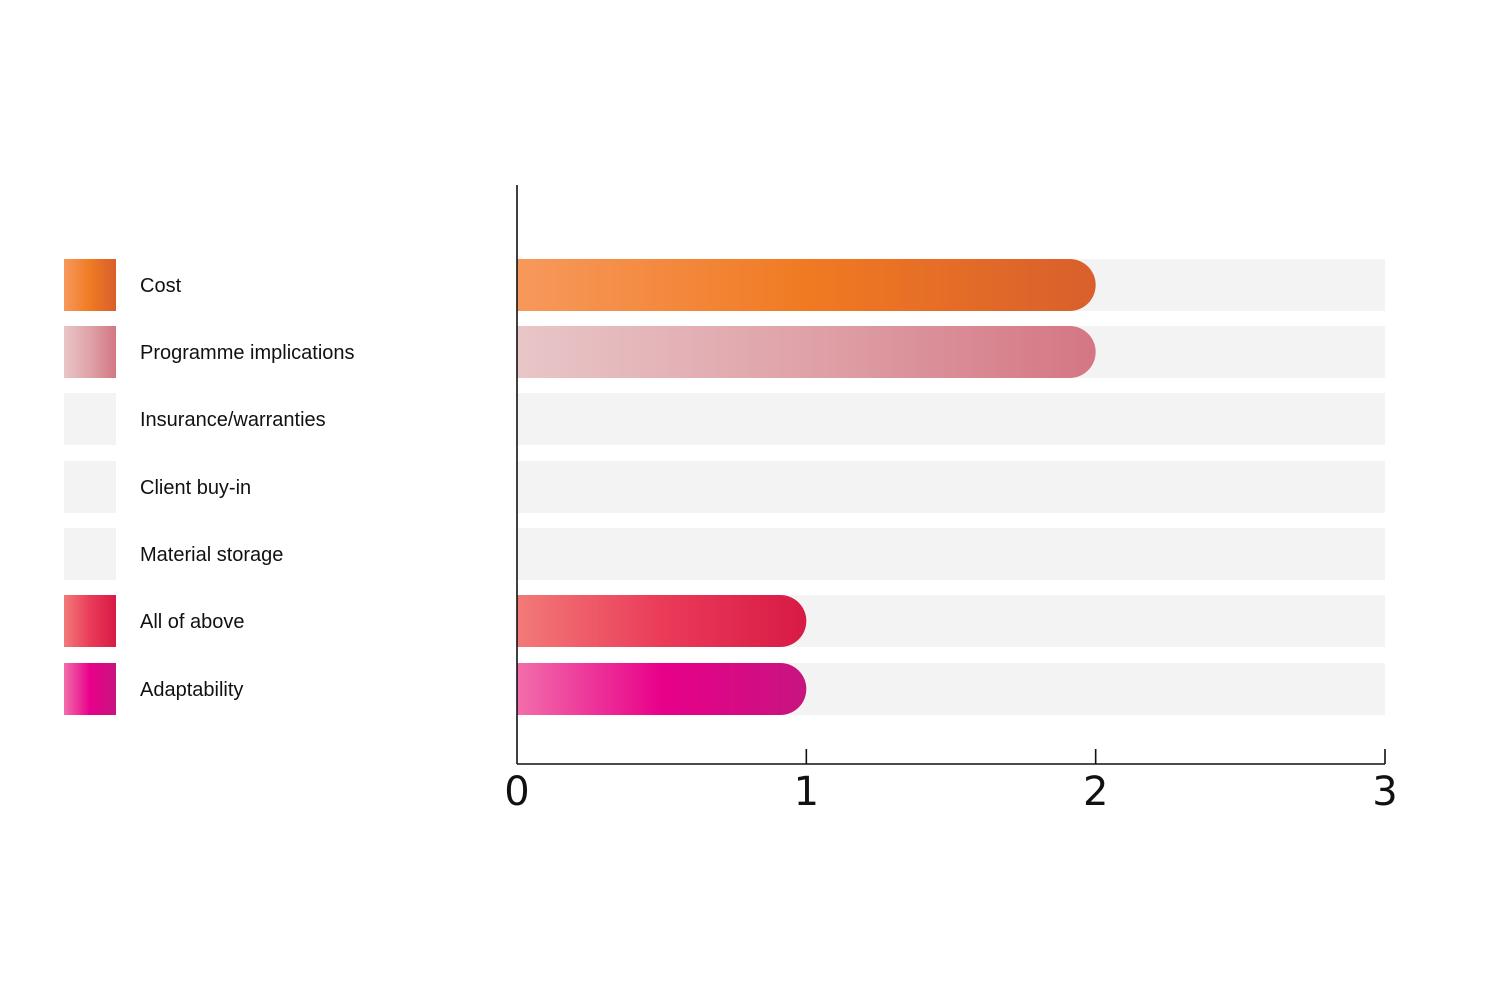 This screenshot has height=1000, width=1500. I want to click on x-tick-label-3: 3, so click(1384, 792).